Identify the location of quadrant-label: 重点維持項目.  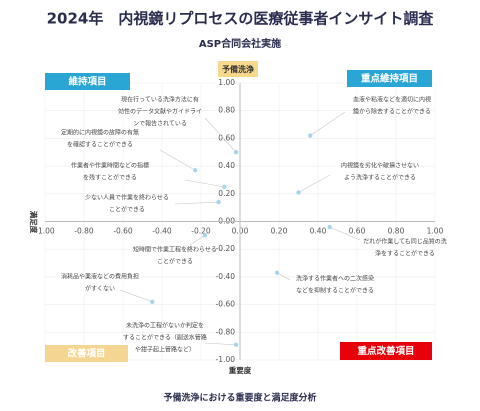
(389, 79).